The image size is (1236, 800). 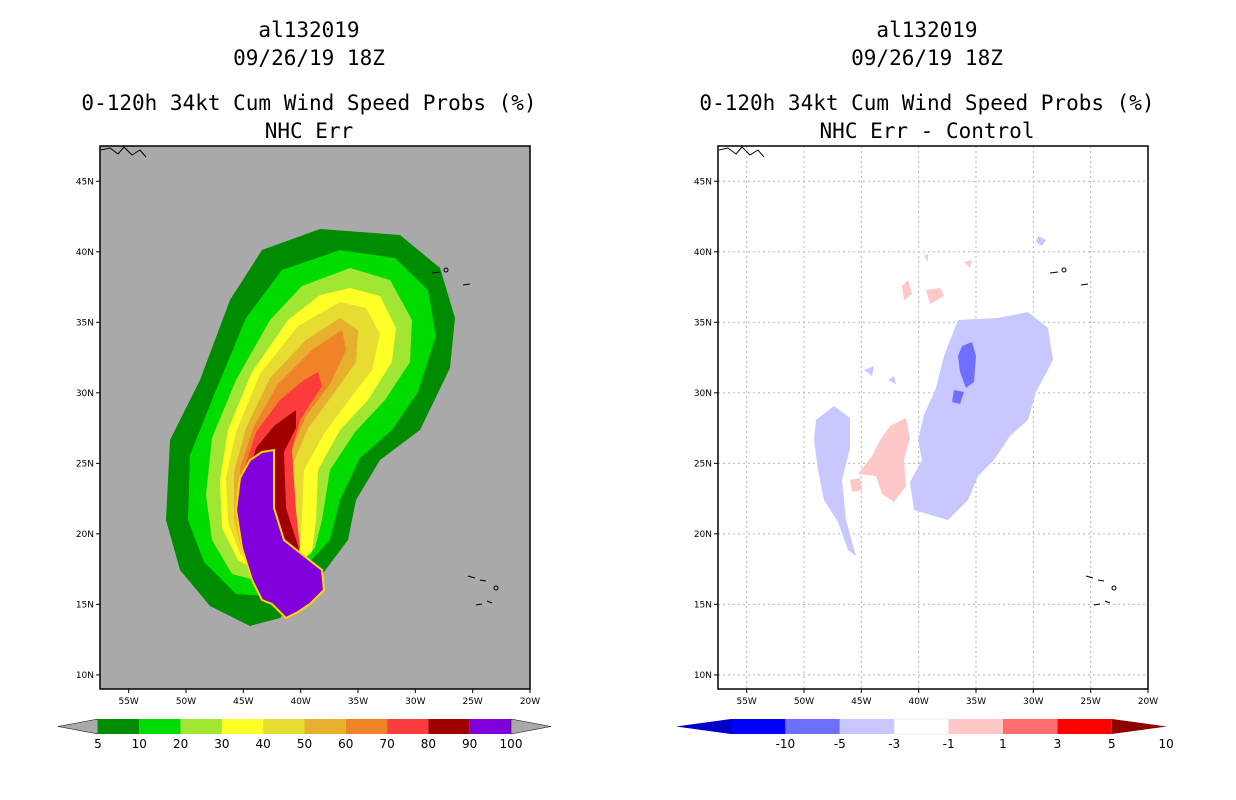 What do you see at coordinates (927, 131) in the screenshot?
I see `right-subtitle: NHC Err - Control` at bounding box center [927, 131].